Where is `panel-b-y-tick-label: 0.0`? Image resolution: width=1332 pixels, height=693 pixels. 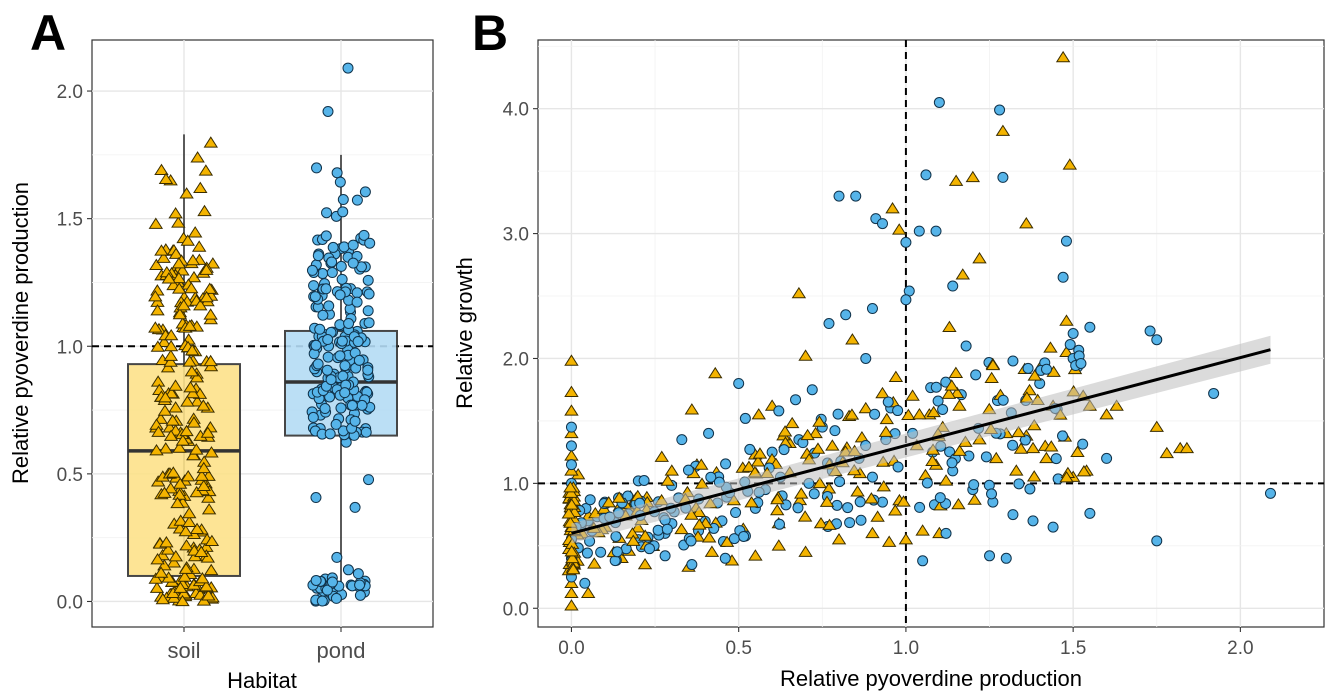
panel-b-y-tick-label: 0.0 is located at coordinates (516, 609).